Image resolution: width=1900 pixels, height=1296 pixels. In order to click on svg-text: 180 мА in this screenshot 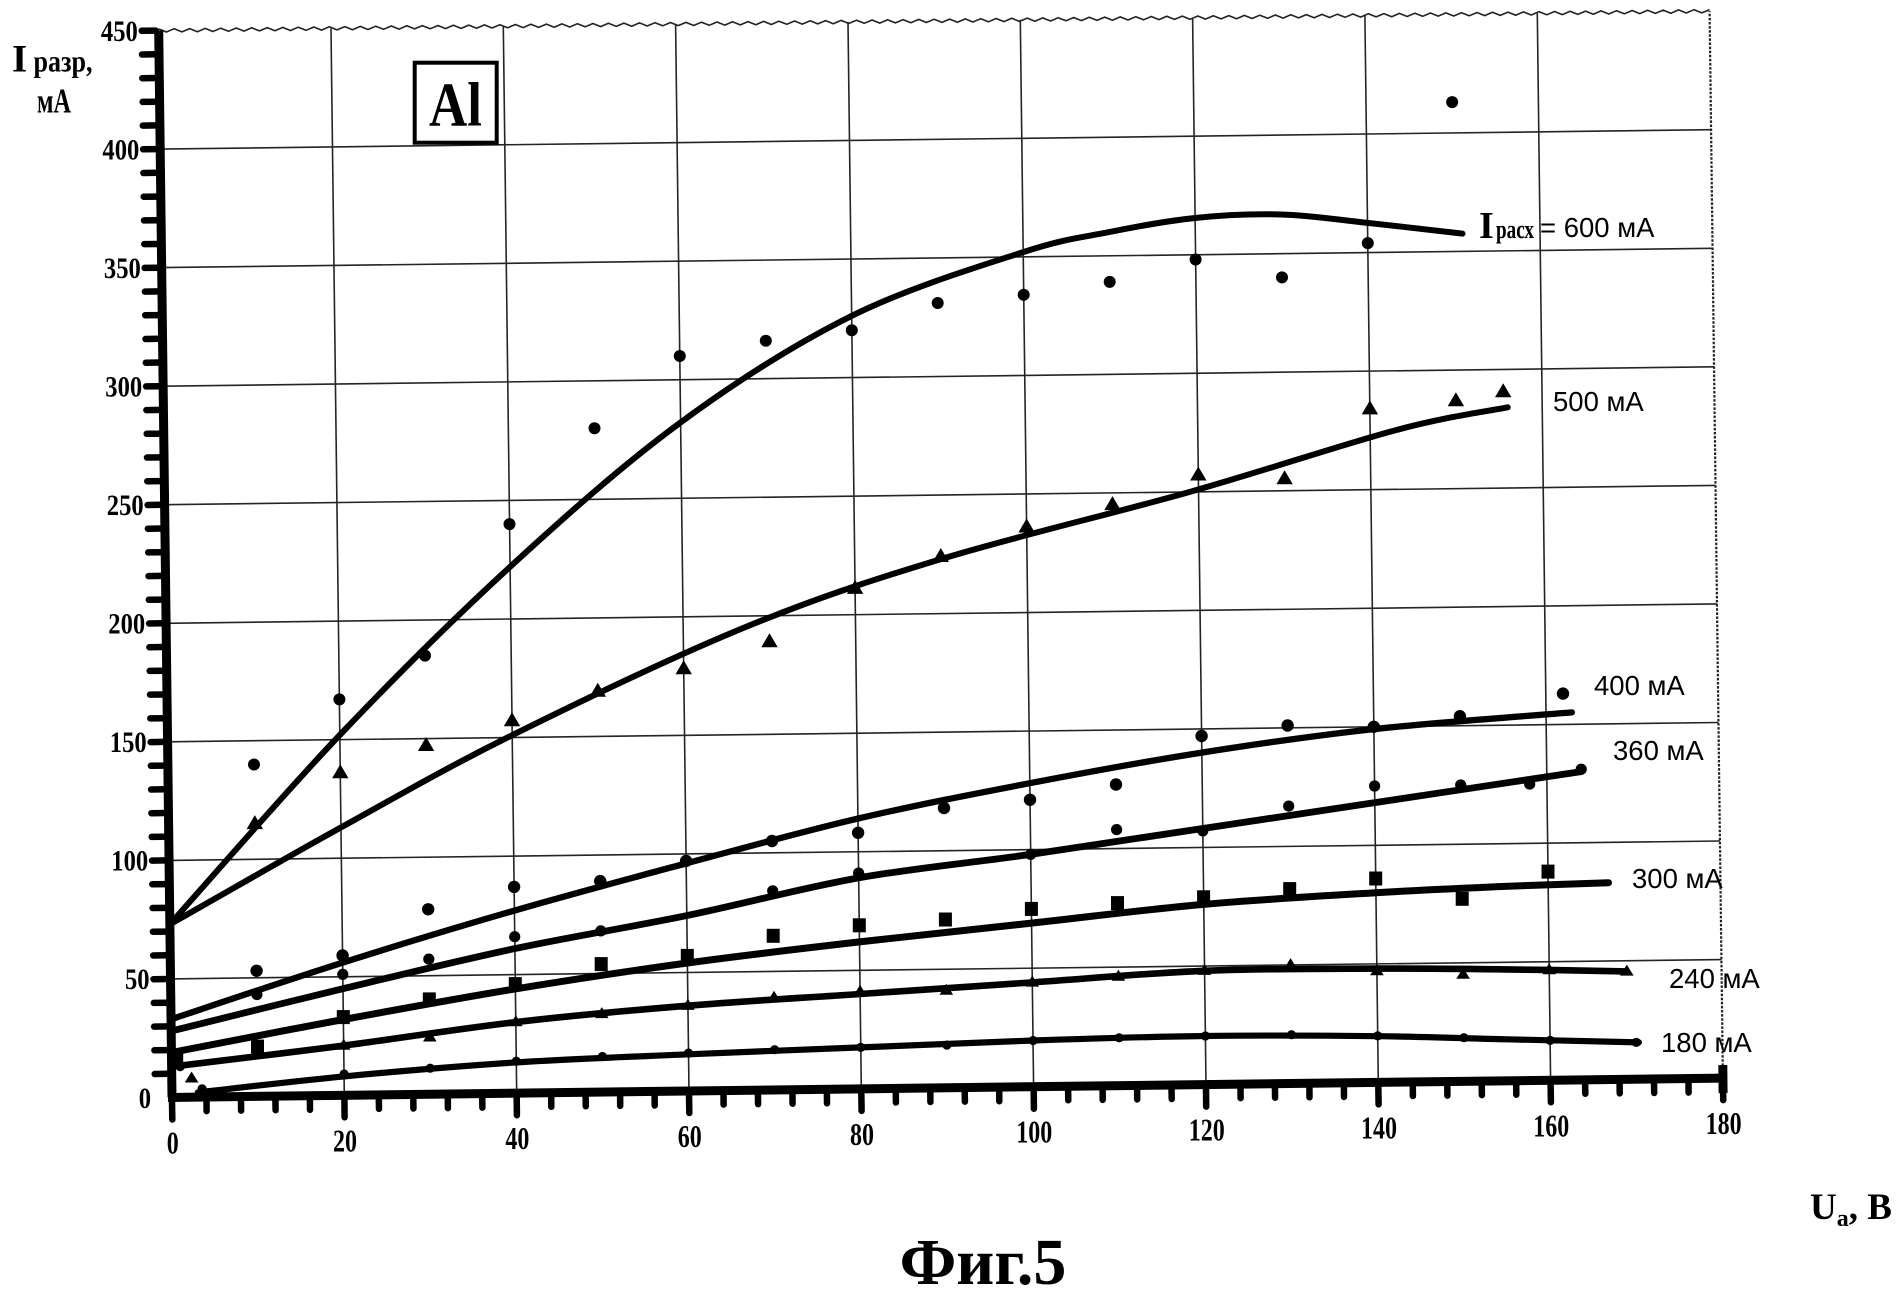, I will do `click(1706, 1042)`.